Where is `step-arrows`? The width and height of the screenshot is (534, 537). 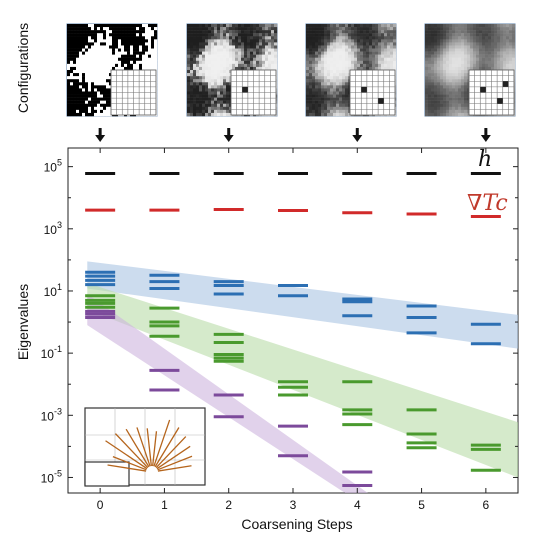 step-arrows is located at coordinates (293, 135).